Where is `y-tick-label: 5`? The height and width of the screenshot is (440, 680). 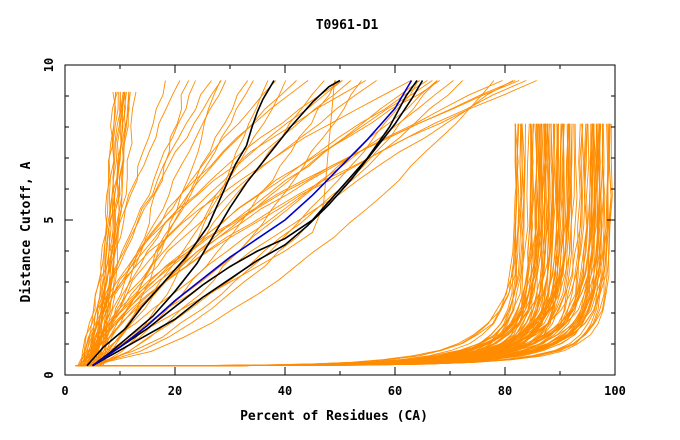 y-tick-label: 5 is located at coordinates (49, 219).